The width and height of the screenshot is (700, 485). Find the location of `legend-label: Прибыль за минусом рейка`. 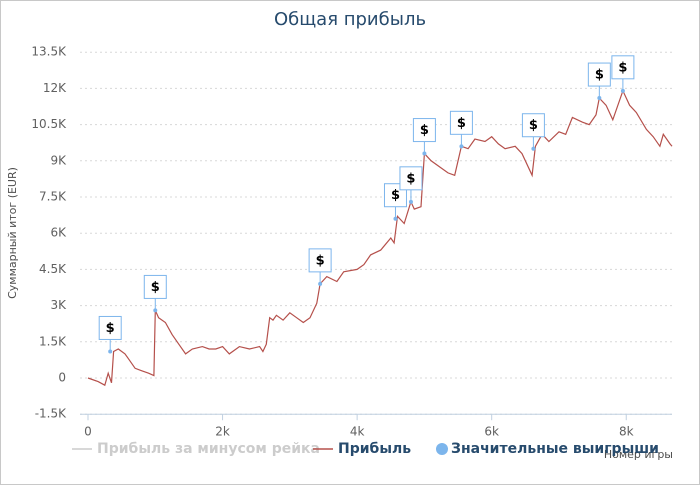

legend-label: Прибыль за минусом рейка is located at coordinates (208, 449).